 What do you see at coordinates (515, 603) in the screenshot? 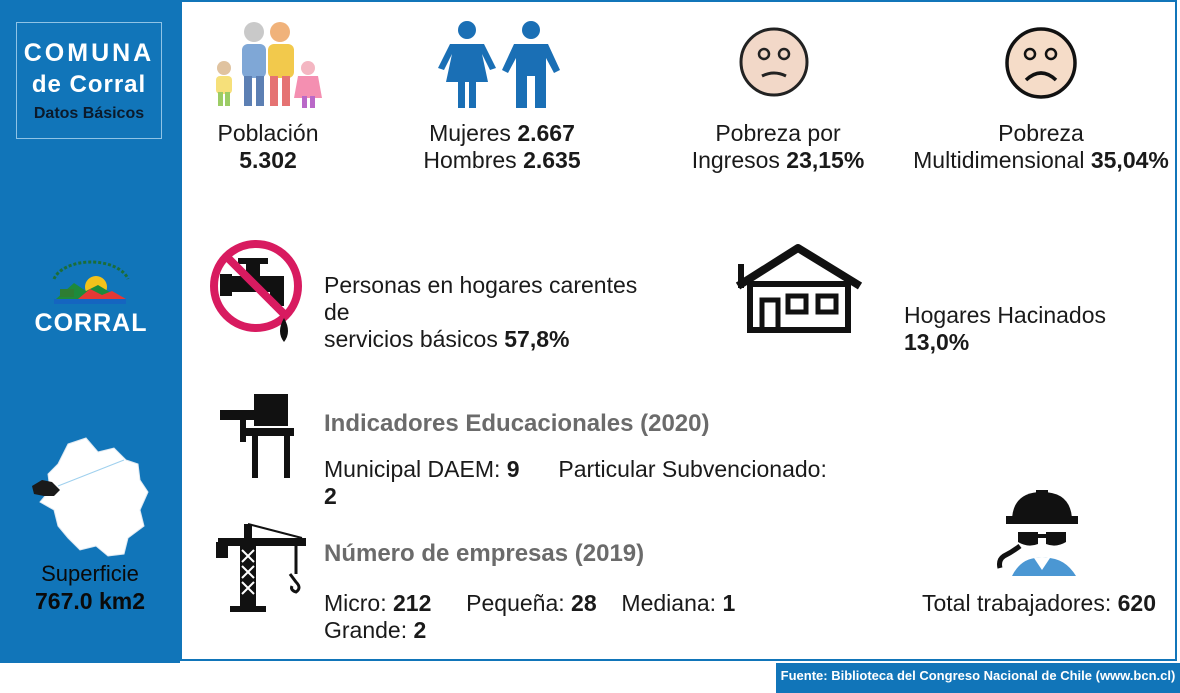
I see `pequena-label: Pequeña:` at bounding box center [515, 603].